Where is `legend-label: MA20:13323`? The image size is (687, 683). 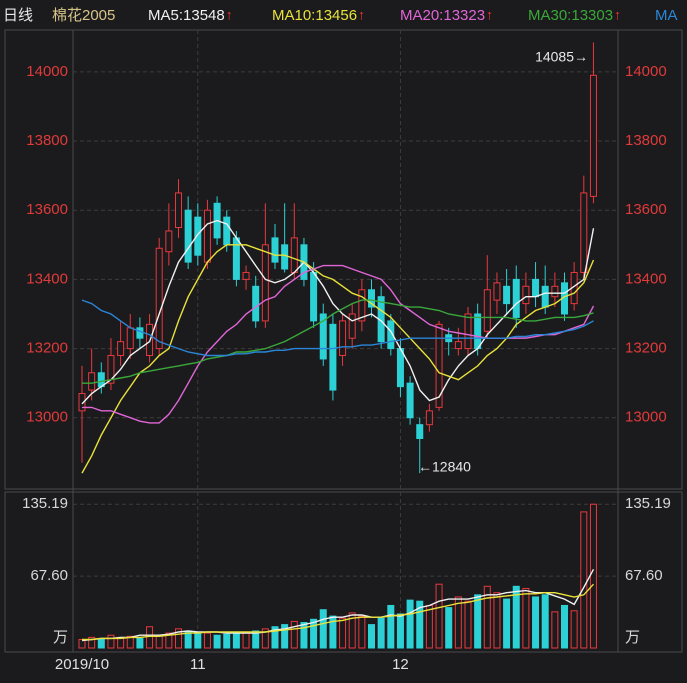 legend-label: MA20:13323 is located at coordinates (442, 15).